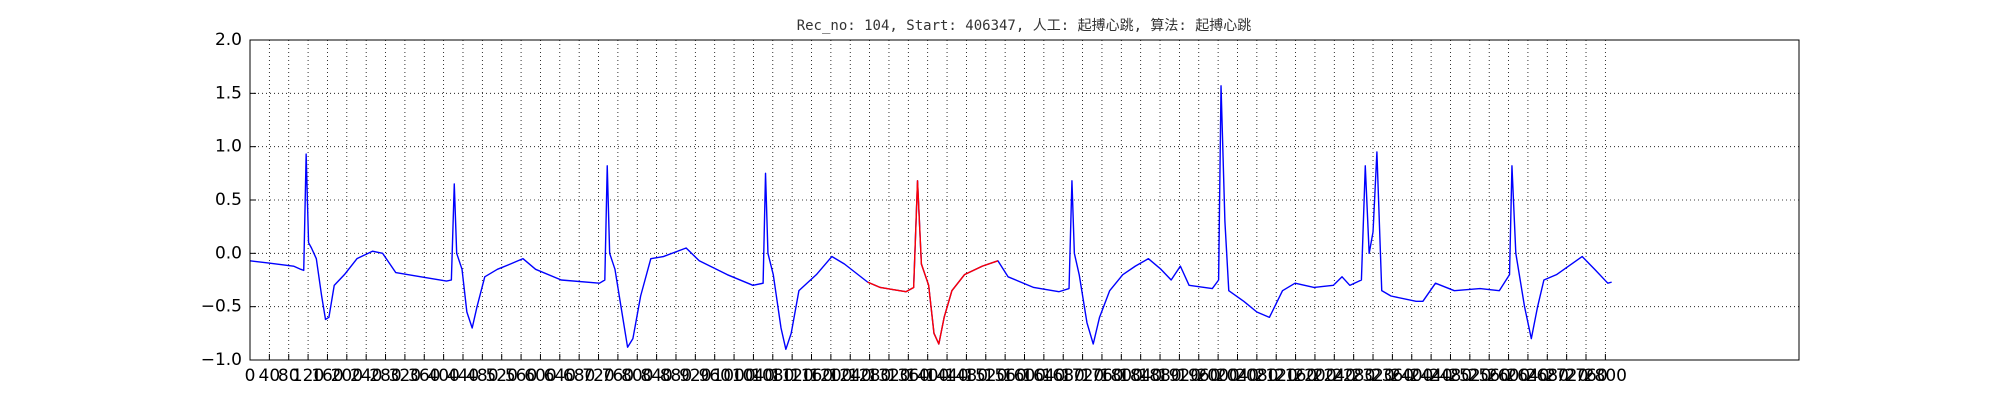 Image resolution: width=2000 pixels, height=400 pixels. Describe the element at coordinates (714, 376) in the screenshot. I see `x-tick-label: 960` at that location.